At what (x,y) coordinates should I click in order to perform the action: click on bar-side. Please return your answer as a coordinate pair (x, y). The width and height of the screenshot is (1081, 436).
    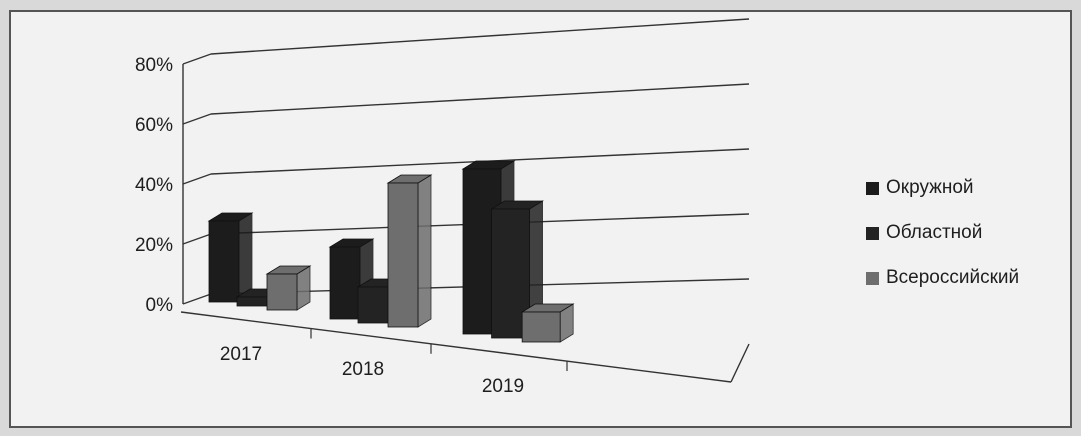
    Looking at the image, I should click on (424, 251).